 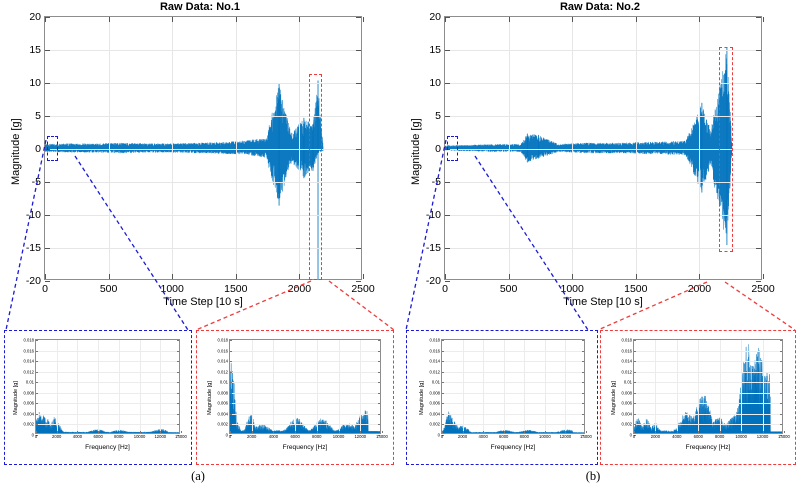 I want to click on inset-y-tick-label: 0.012, so click(x=28, y=372).